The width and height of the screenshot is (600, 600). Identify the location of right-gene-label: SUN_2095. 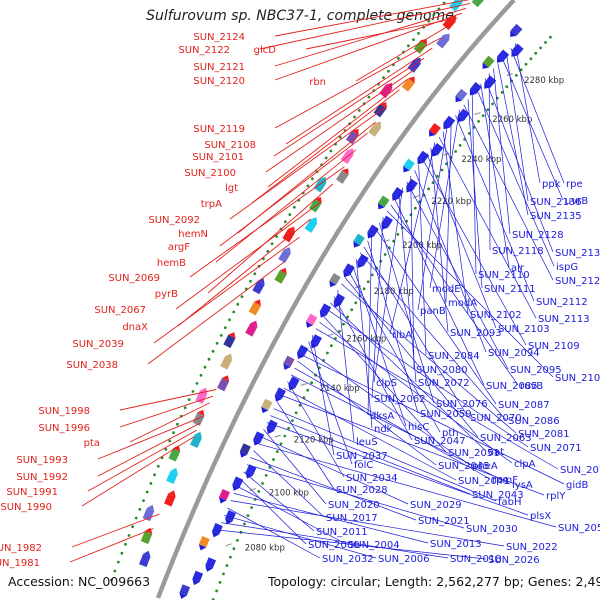
(536, 370).